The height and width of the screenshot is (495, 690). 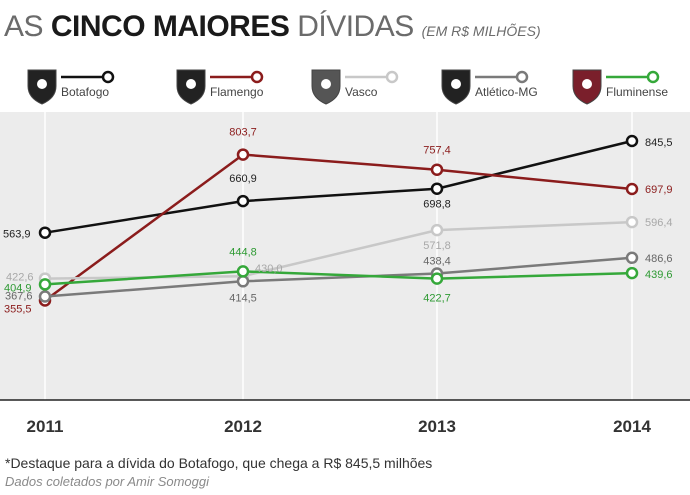 I want to click on x-tick-label-2013: 2013, so click(x=437, y=426).